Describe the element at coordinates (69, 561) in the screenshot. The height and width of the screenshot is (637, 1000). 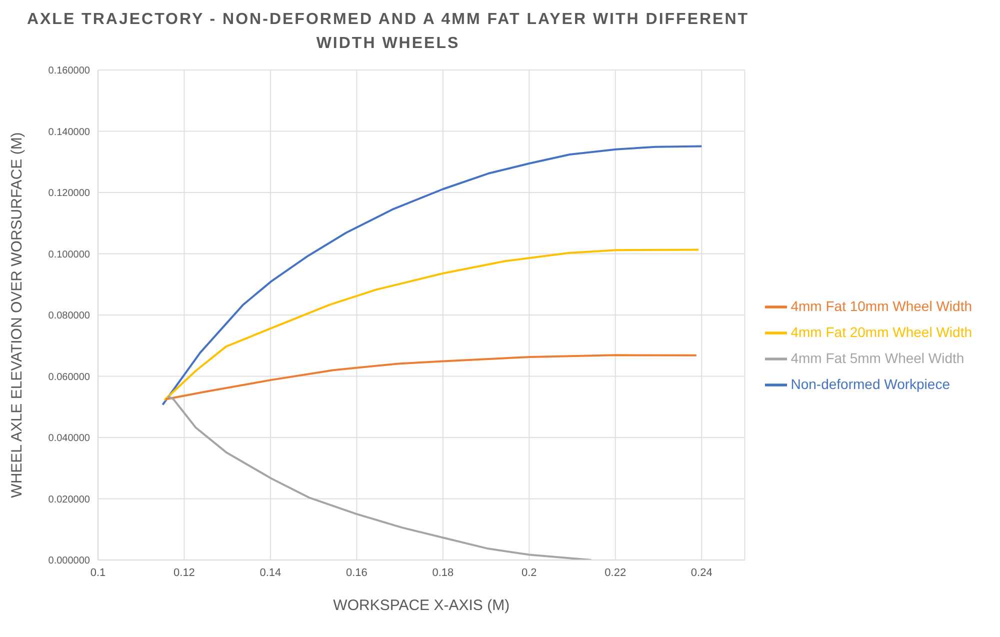
I see `y-tick-label: 0.000000` at that location.